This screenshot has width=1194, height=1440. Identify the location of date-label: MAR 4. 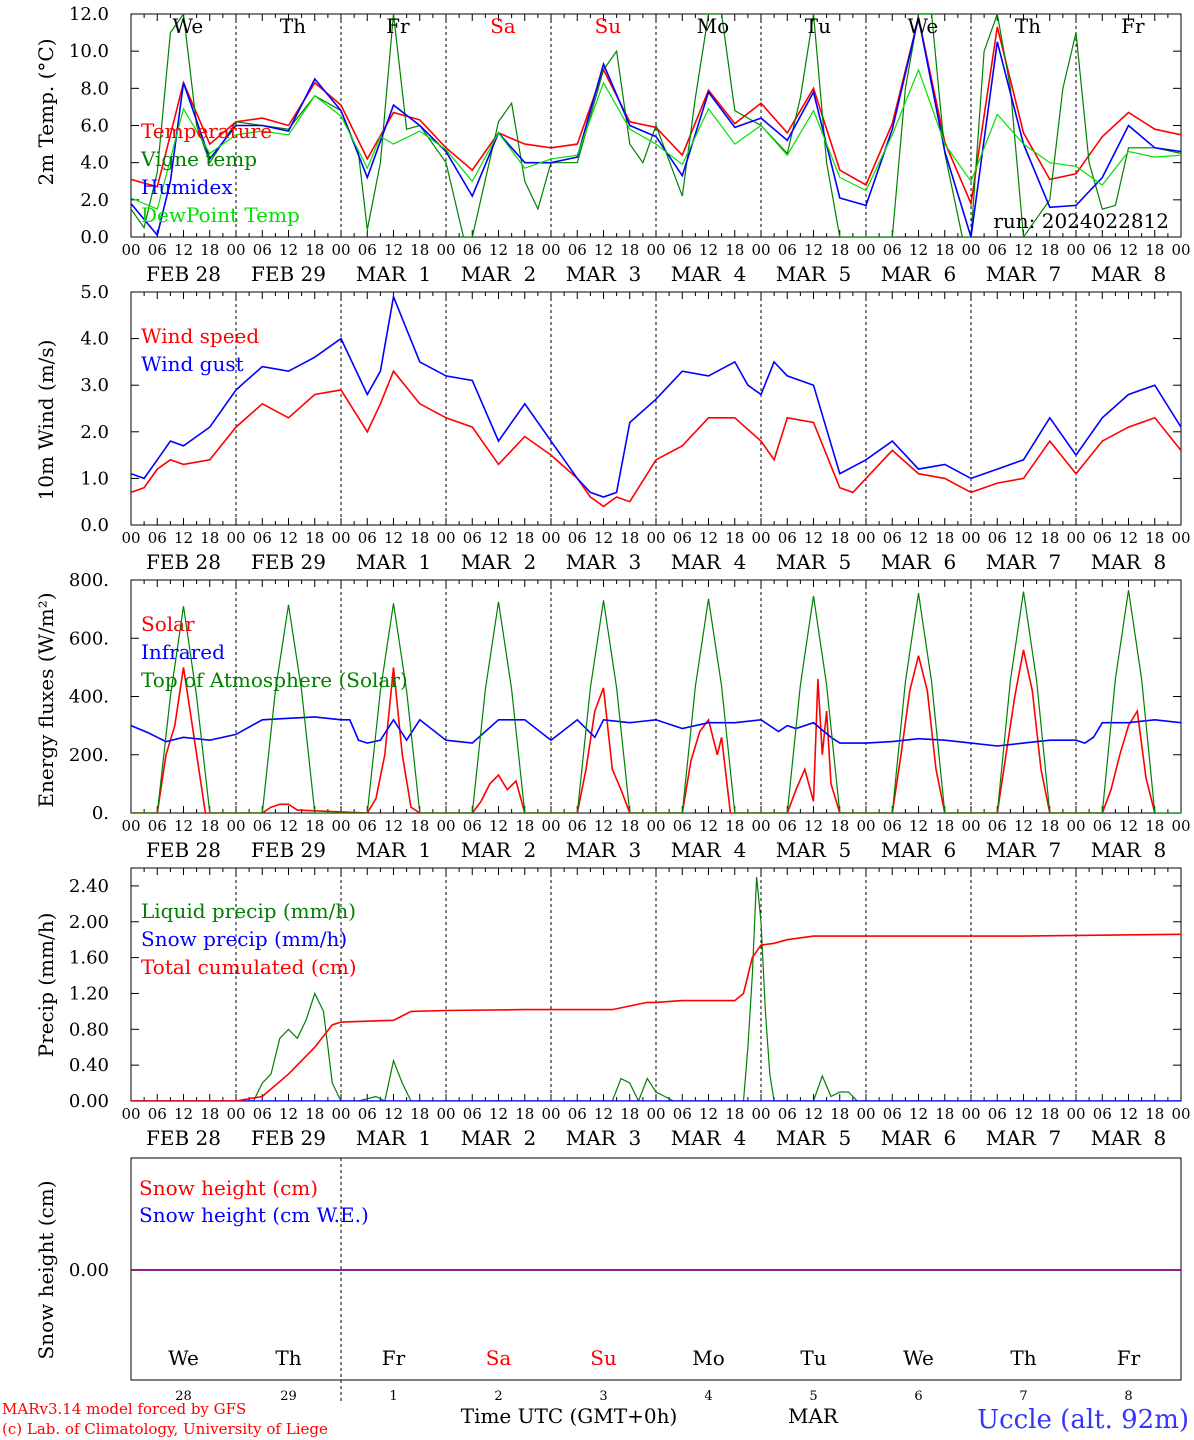
(708, 850).